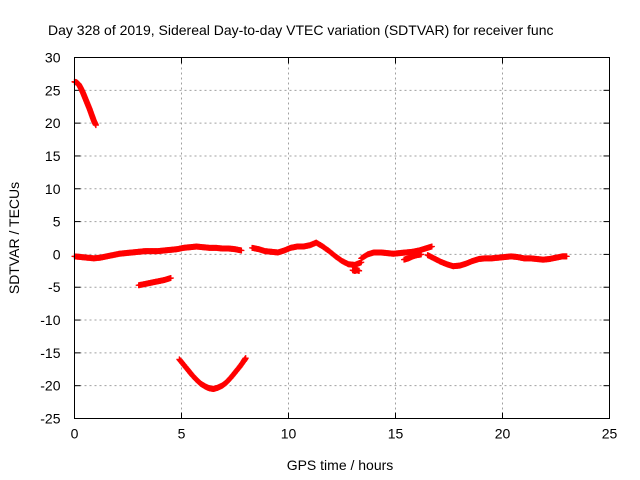  I want to click on y-tick-label: -5, so click(54, 287).